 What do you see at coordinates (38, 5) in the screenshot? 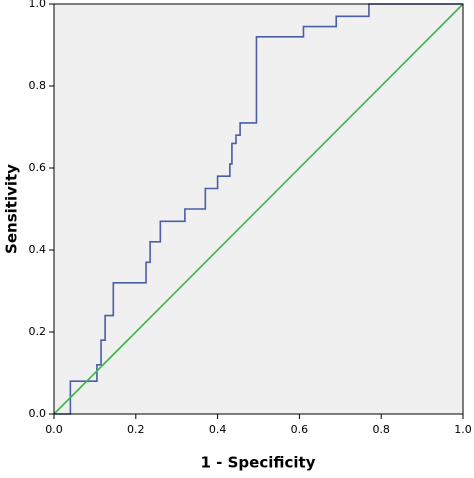
I see `y-tick-label: 1.0` at bounding box center [38, 5].